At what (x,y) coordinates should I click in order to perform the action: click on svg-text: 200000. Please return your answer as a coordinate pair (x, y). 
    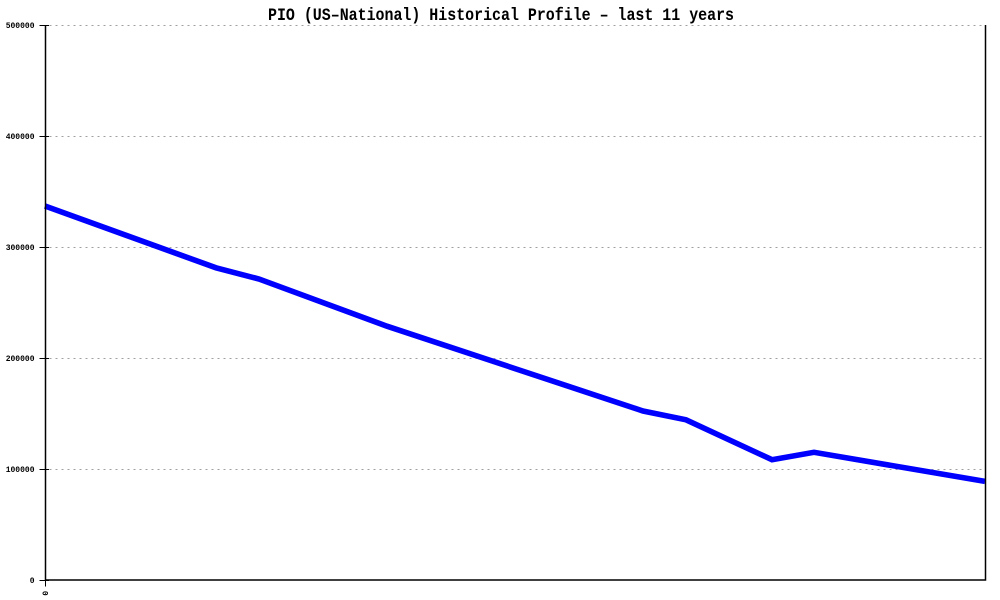
    Looking at the image, I should click on (20, 359).